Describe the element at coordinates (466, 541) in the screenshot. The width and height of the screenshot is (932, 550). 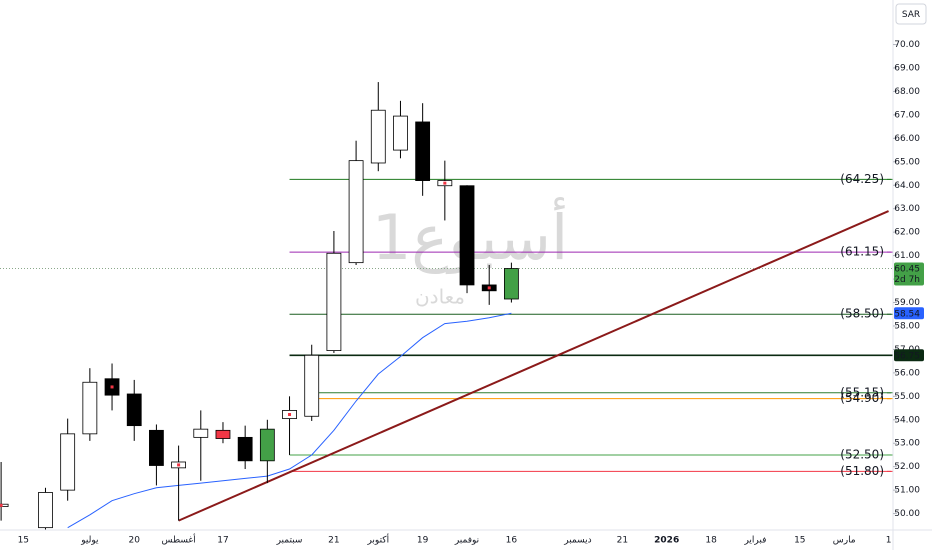
I see `x-tick-label: نوفمبر` at that location.